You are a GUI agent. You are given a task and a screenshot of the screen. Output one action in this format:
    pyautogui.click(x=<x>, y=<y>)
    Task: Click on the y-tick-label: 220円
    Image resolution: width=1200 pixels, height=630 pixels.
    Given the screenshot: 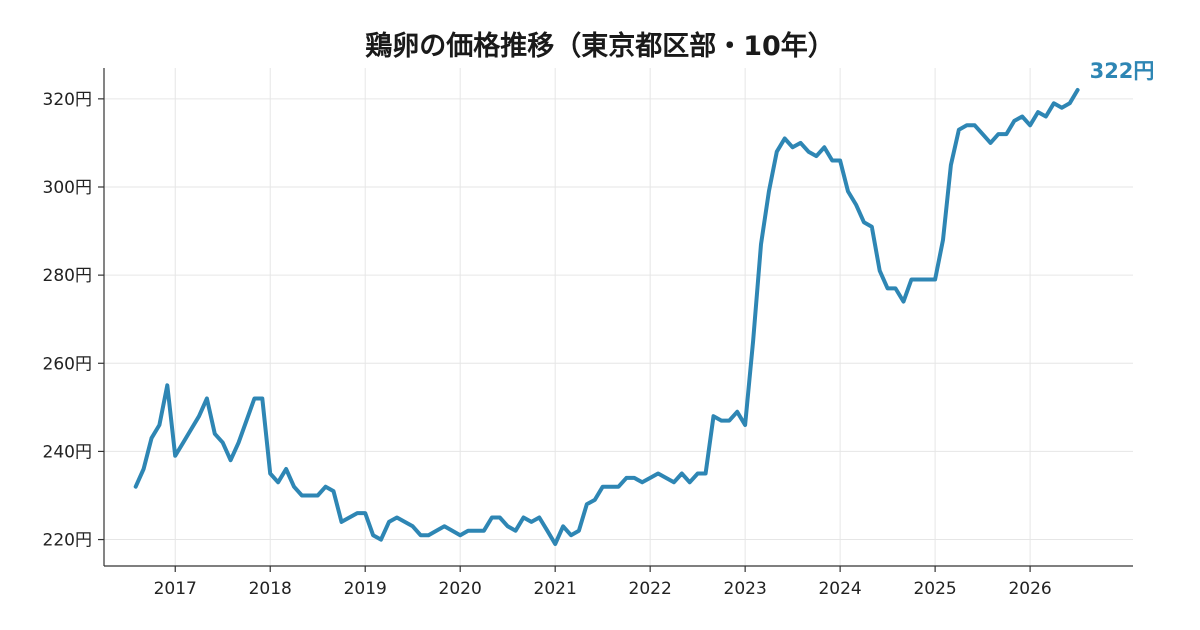 What is the action you would take?
    pyautogui.click(x=67, y=541)
    